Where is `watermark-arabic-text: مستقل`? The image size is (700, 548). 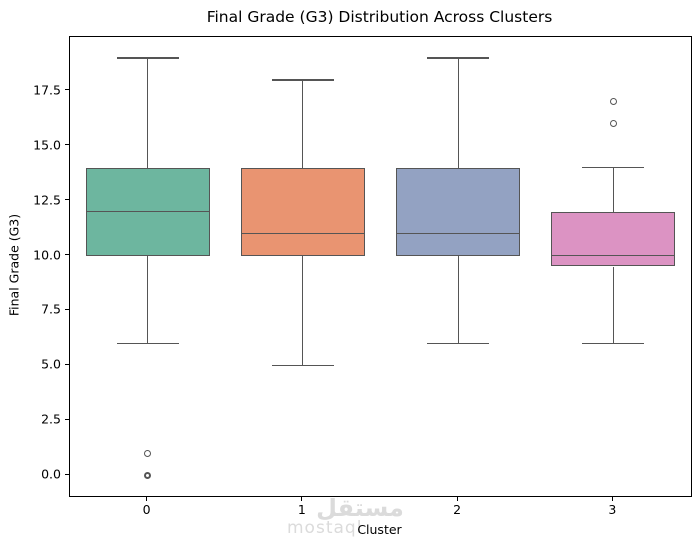 watermark-arabic-text: مستقل is located at coordinates (360, 508).